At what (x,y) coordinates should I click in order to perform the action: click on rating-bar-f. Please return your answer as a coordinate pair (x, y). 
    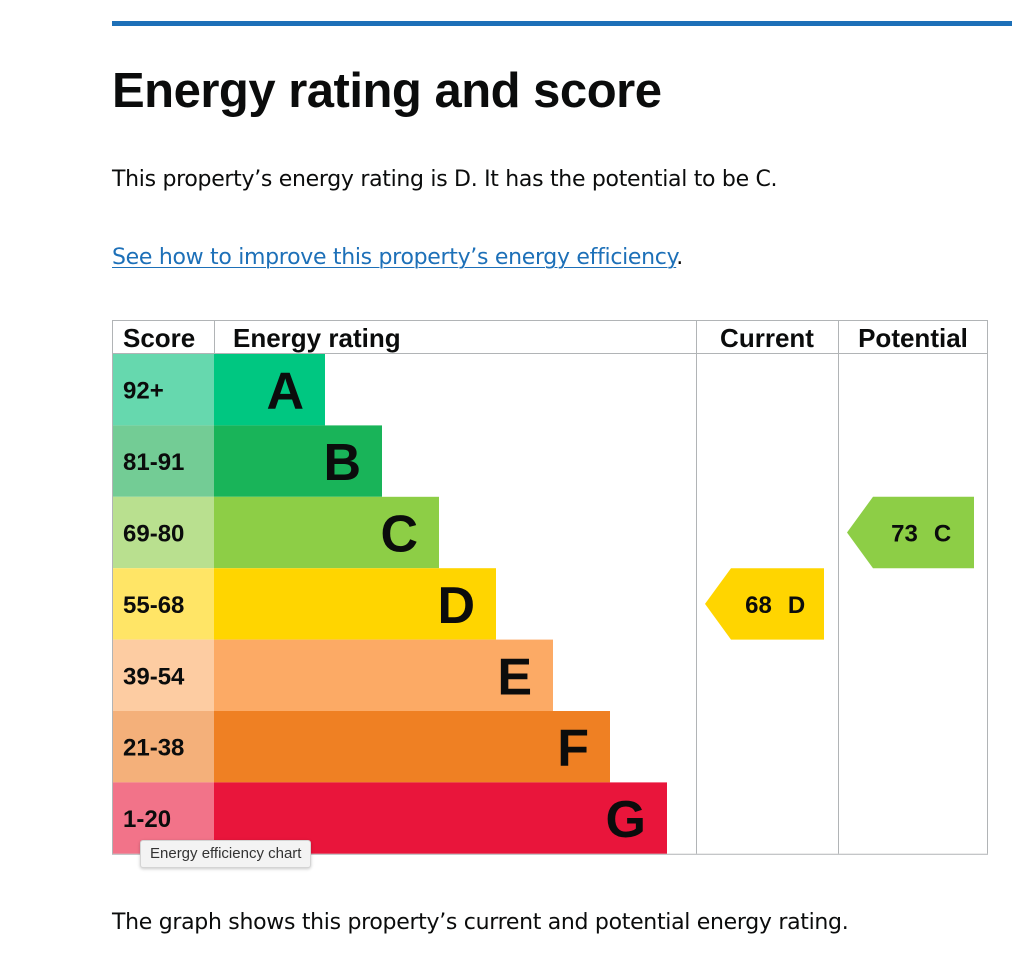
    Looking at the image, I should click on (412, 747).